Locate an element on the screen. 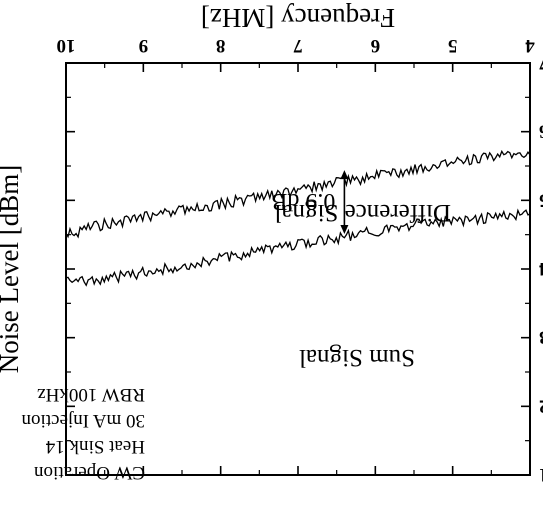  y-axis-label: Noise Level [dBm] is located at coordinates (12, 269).